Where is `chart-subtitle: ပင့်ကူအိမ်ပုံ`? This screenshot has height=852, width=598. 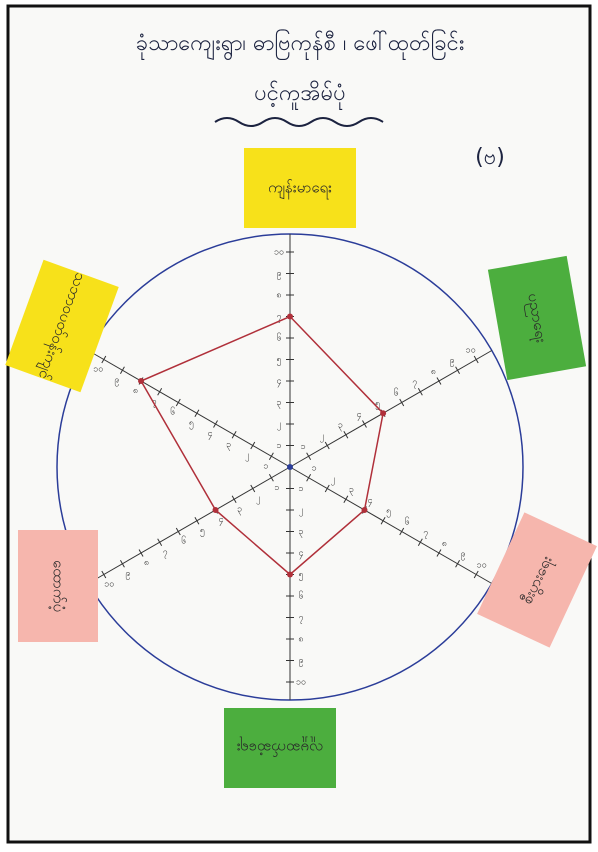
chart-subtitle: ပင့်ကူအိမ်ပုံ is located at coordinates (300, 95).